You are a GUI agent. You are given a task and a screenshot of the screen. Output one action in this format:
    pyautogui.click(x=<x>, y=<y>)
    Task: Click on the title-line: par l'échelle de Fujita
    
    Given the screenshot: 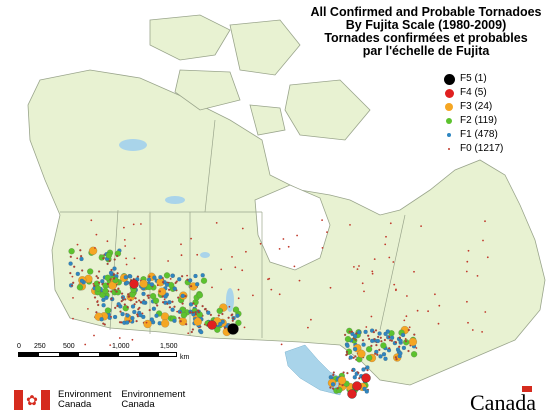 What is the action you would take?
    pyautogui.click(x=426, y=51)
    